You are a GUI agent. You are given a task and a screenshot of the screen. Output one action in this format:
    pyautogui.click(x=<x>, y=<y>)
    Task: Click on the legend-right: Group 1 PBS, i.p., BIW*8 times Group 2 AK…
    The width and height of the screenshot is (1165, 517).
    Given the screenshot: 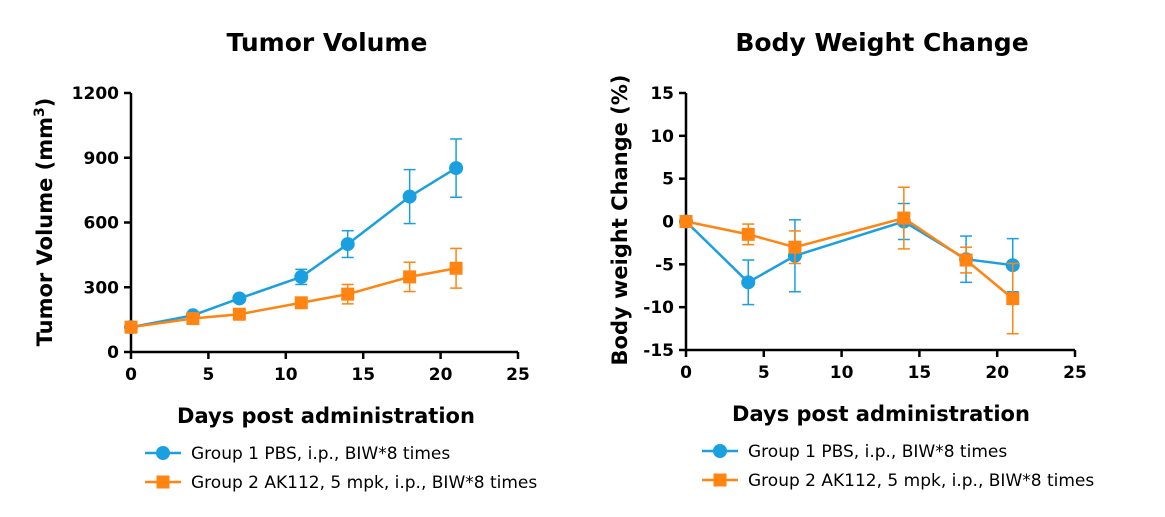 What is the action you would take?
    pyautogui.click(x=898, y=466)
    